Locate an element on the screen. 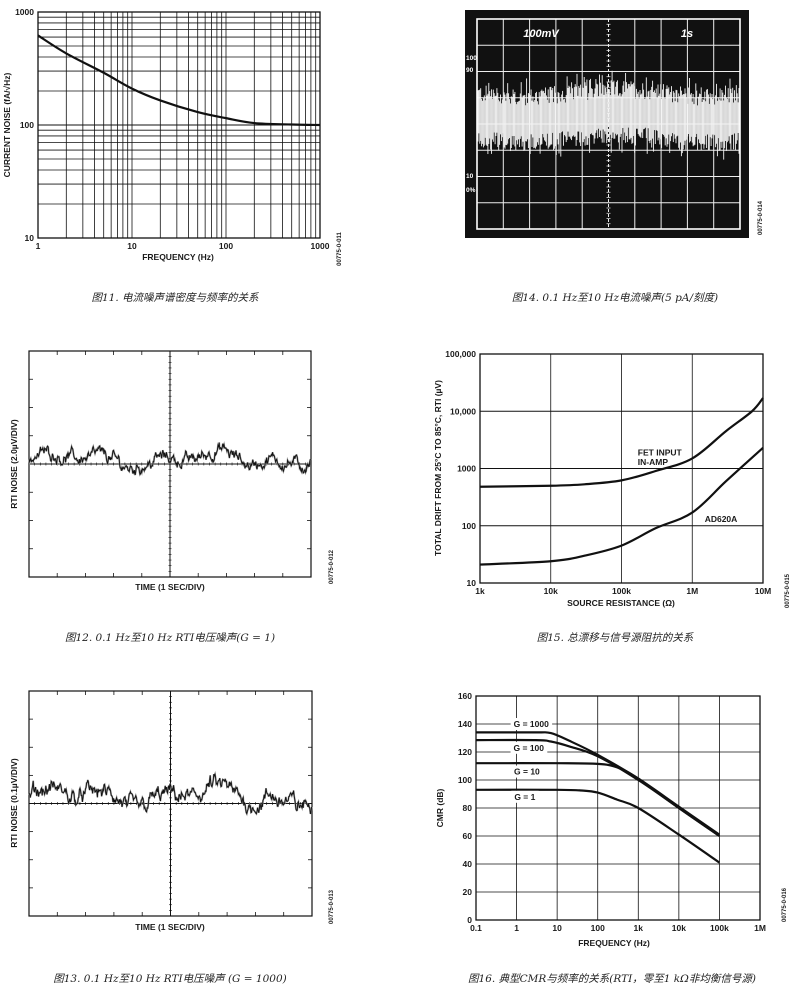 The height and width of the screenshot is (987, 803). scope-graticule-frame is located at coordinates (608, 124).